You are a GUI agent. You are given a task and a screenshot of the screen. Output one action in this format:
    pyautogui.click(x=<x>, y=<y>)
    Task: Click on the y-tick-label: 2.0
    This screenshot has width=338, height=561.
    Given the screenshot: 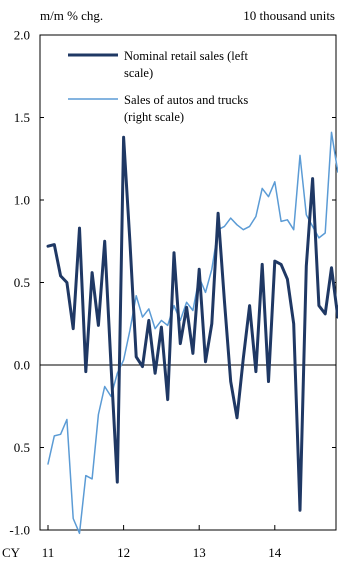 What is the action you would take?
    pyautogui.click(x=22, y=35)
    